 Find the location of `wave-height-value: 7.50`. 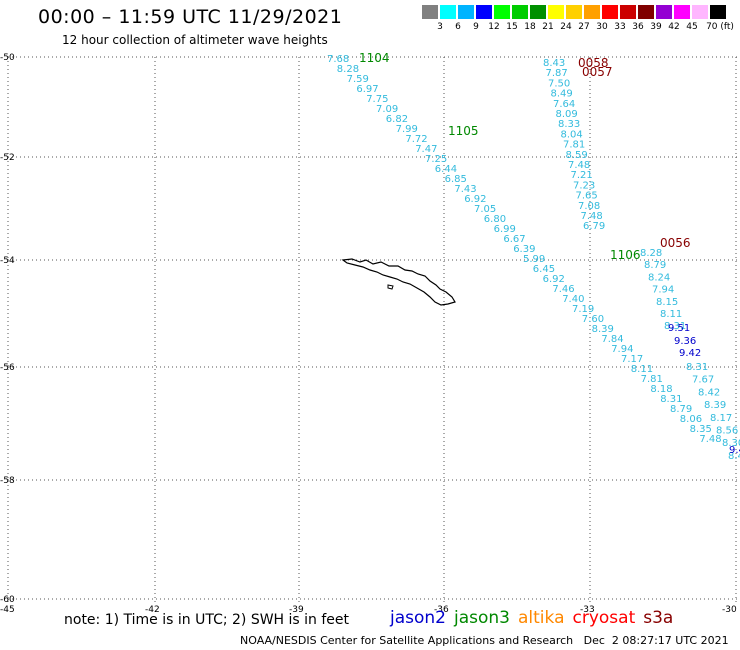

wave-height-value: 7.50 is located at coordinates (559, 83).